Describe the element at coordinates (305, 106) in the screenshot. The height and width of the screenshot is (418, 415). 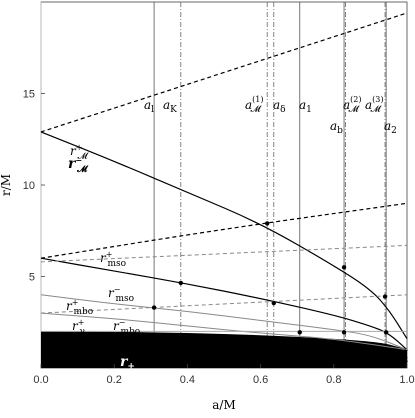
I see `label-a-1: a1` at that location.